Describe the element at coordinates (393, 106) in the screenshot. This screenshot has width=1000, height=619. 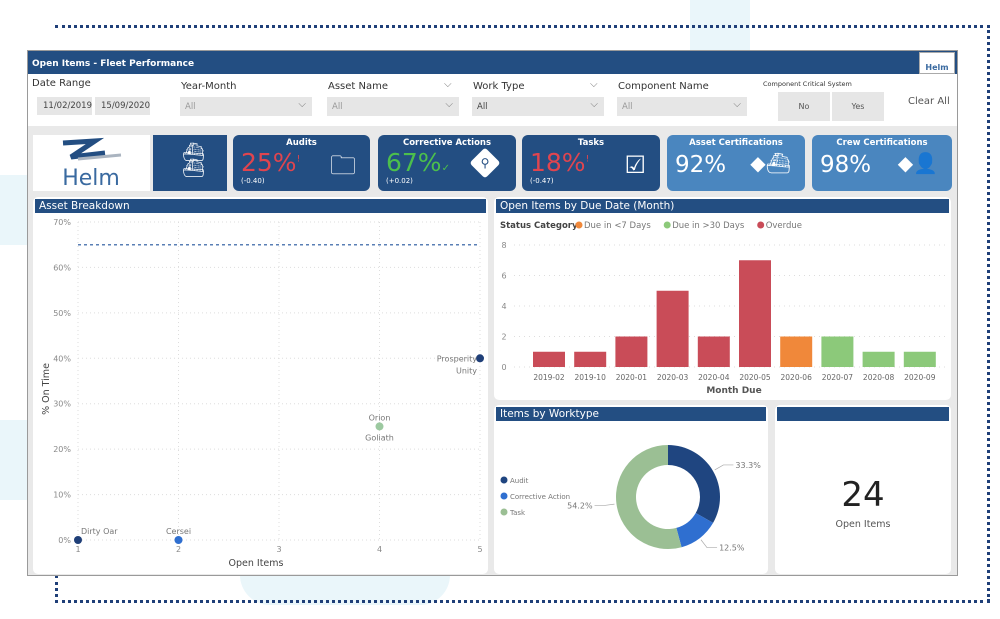
I see `asset-name-select: All ⌵` at that location.